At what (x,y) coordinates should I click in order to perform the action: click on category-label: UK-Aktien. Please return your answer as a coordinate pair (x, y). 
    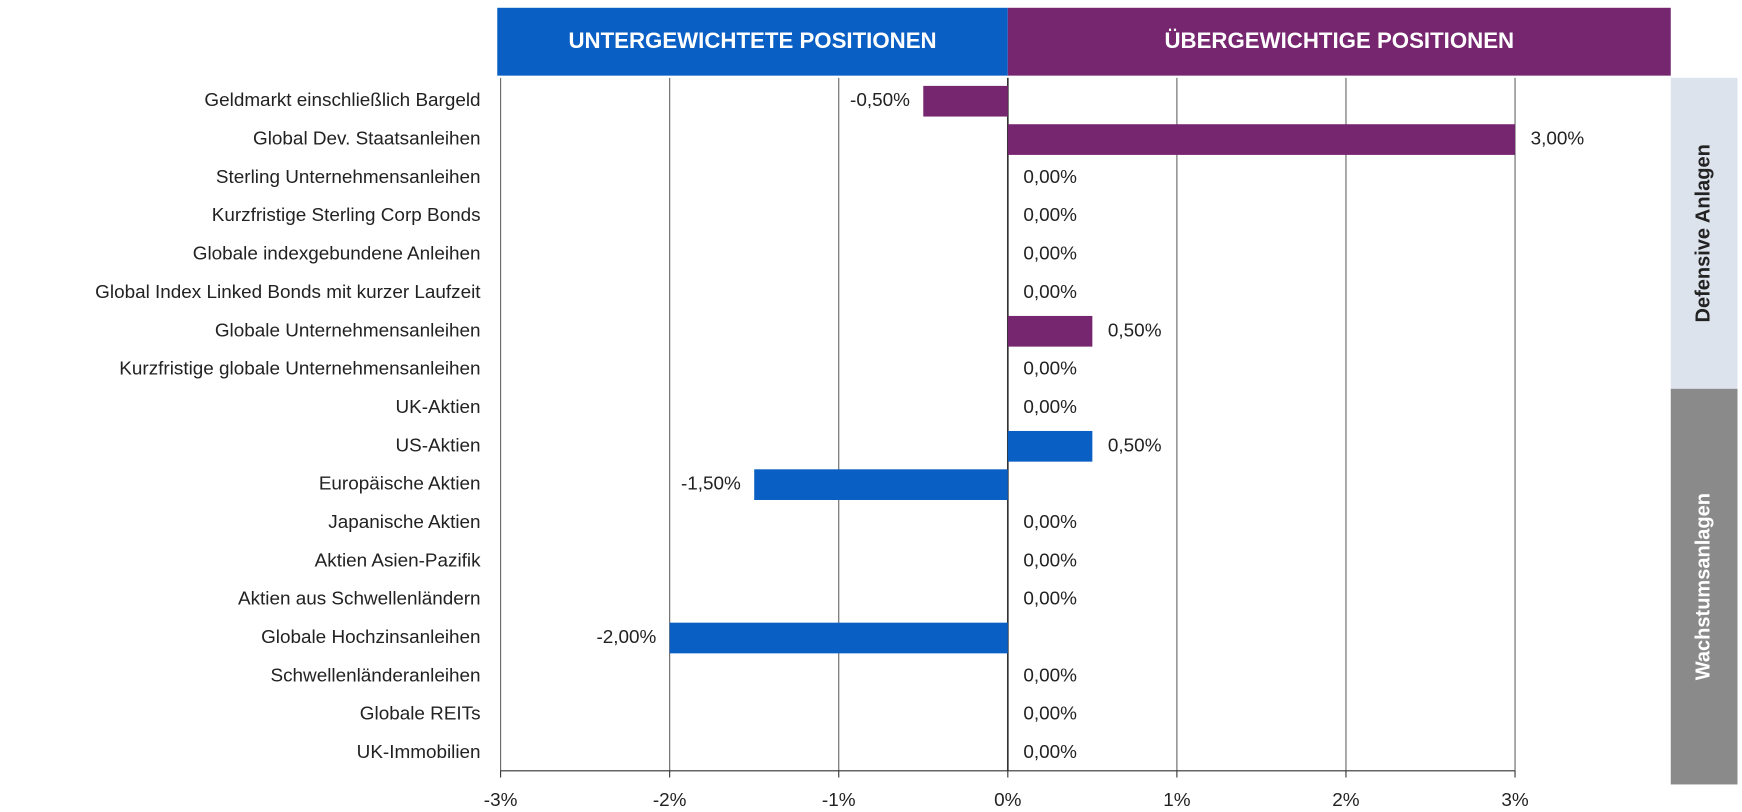
    Looking at the image, I should click on (438, 407).